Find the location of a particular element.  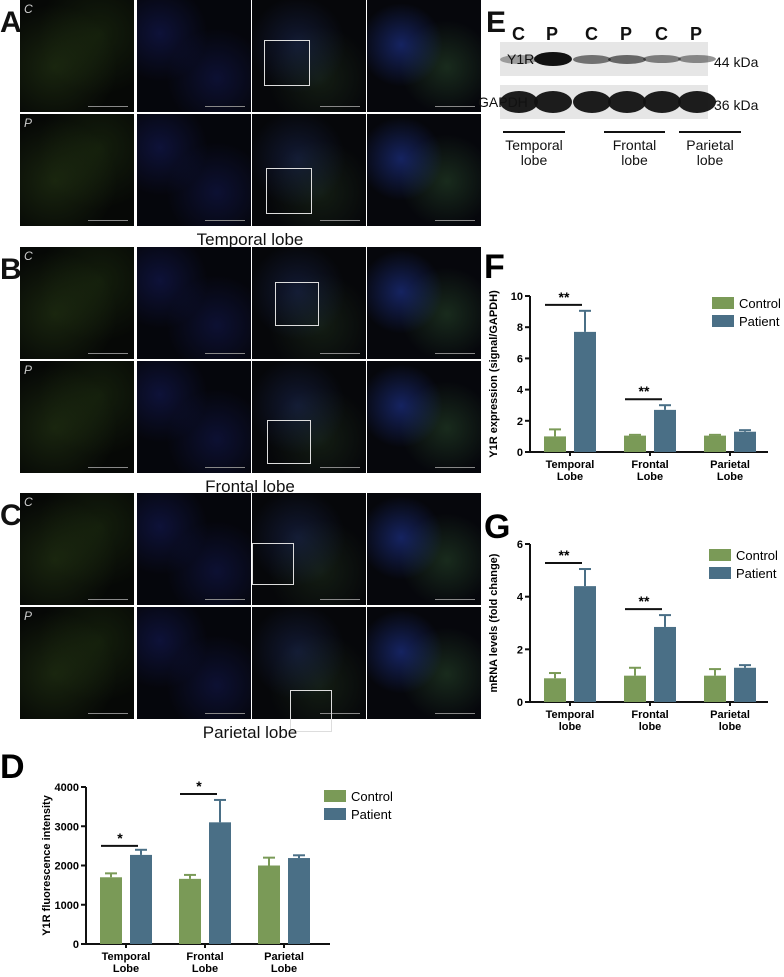

region-label: Parietal lobe is located at coordinates (250, 732).